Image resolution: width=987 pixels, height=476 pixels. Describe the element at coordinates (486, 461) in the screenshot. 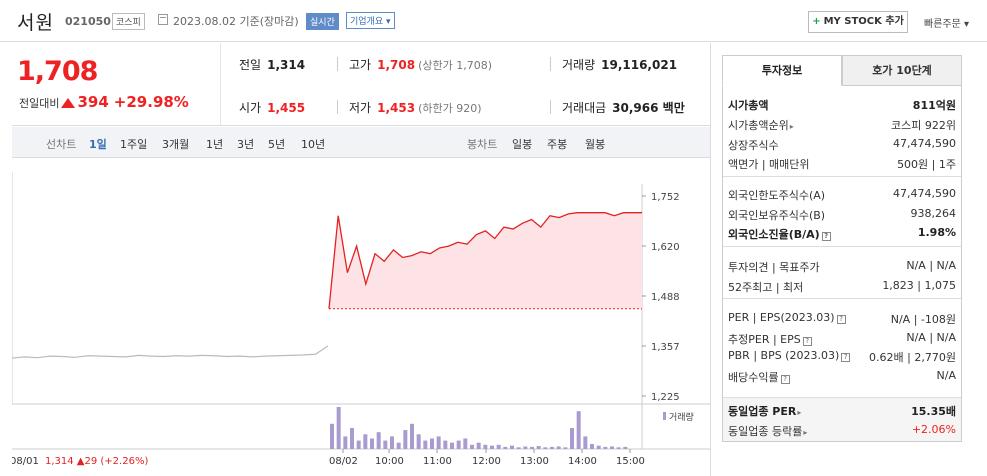

I see `x-tick-label: 12:00` at that location.